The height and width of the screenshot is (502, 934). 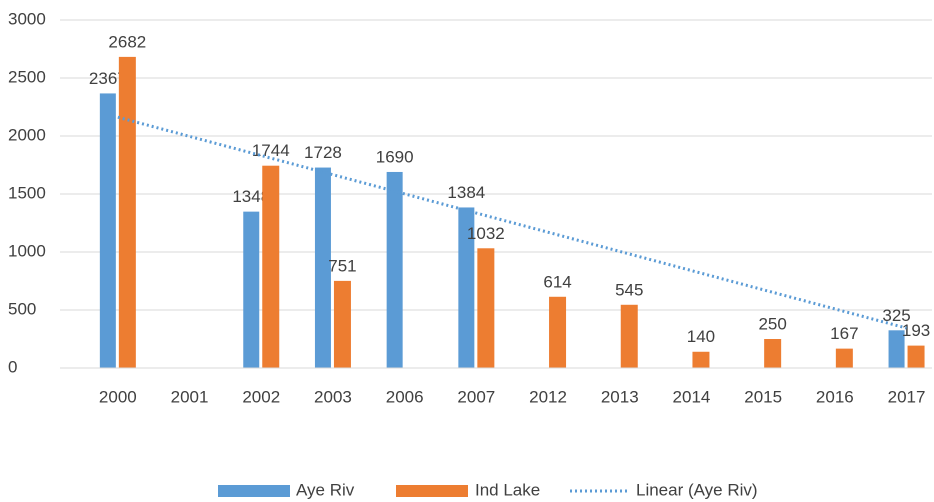 I want to click on data-label: 167, so click(x=844, y=333).